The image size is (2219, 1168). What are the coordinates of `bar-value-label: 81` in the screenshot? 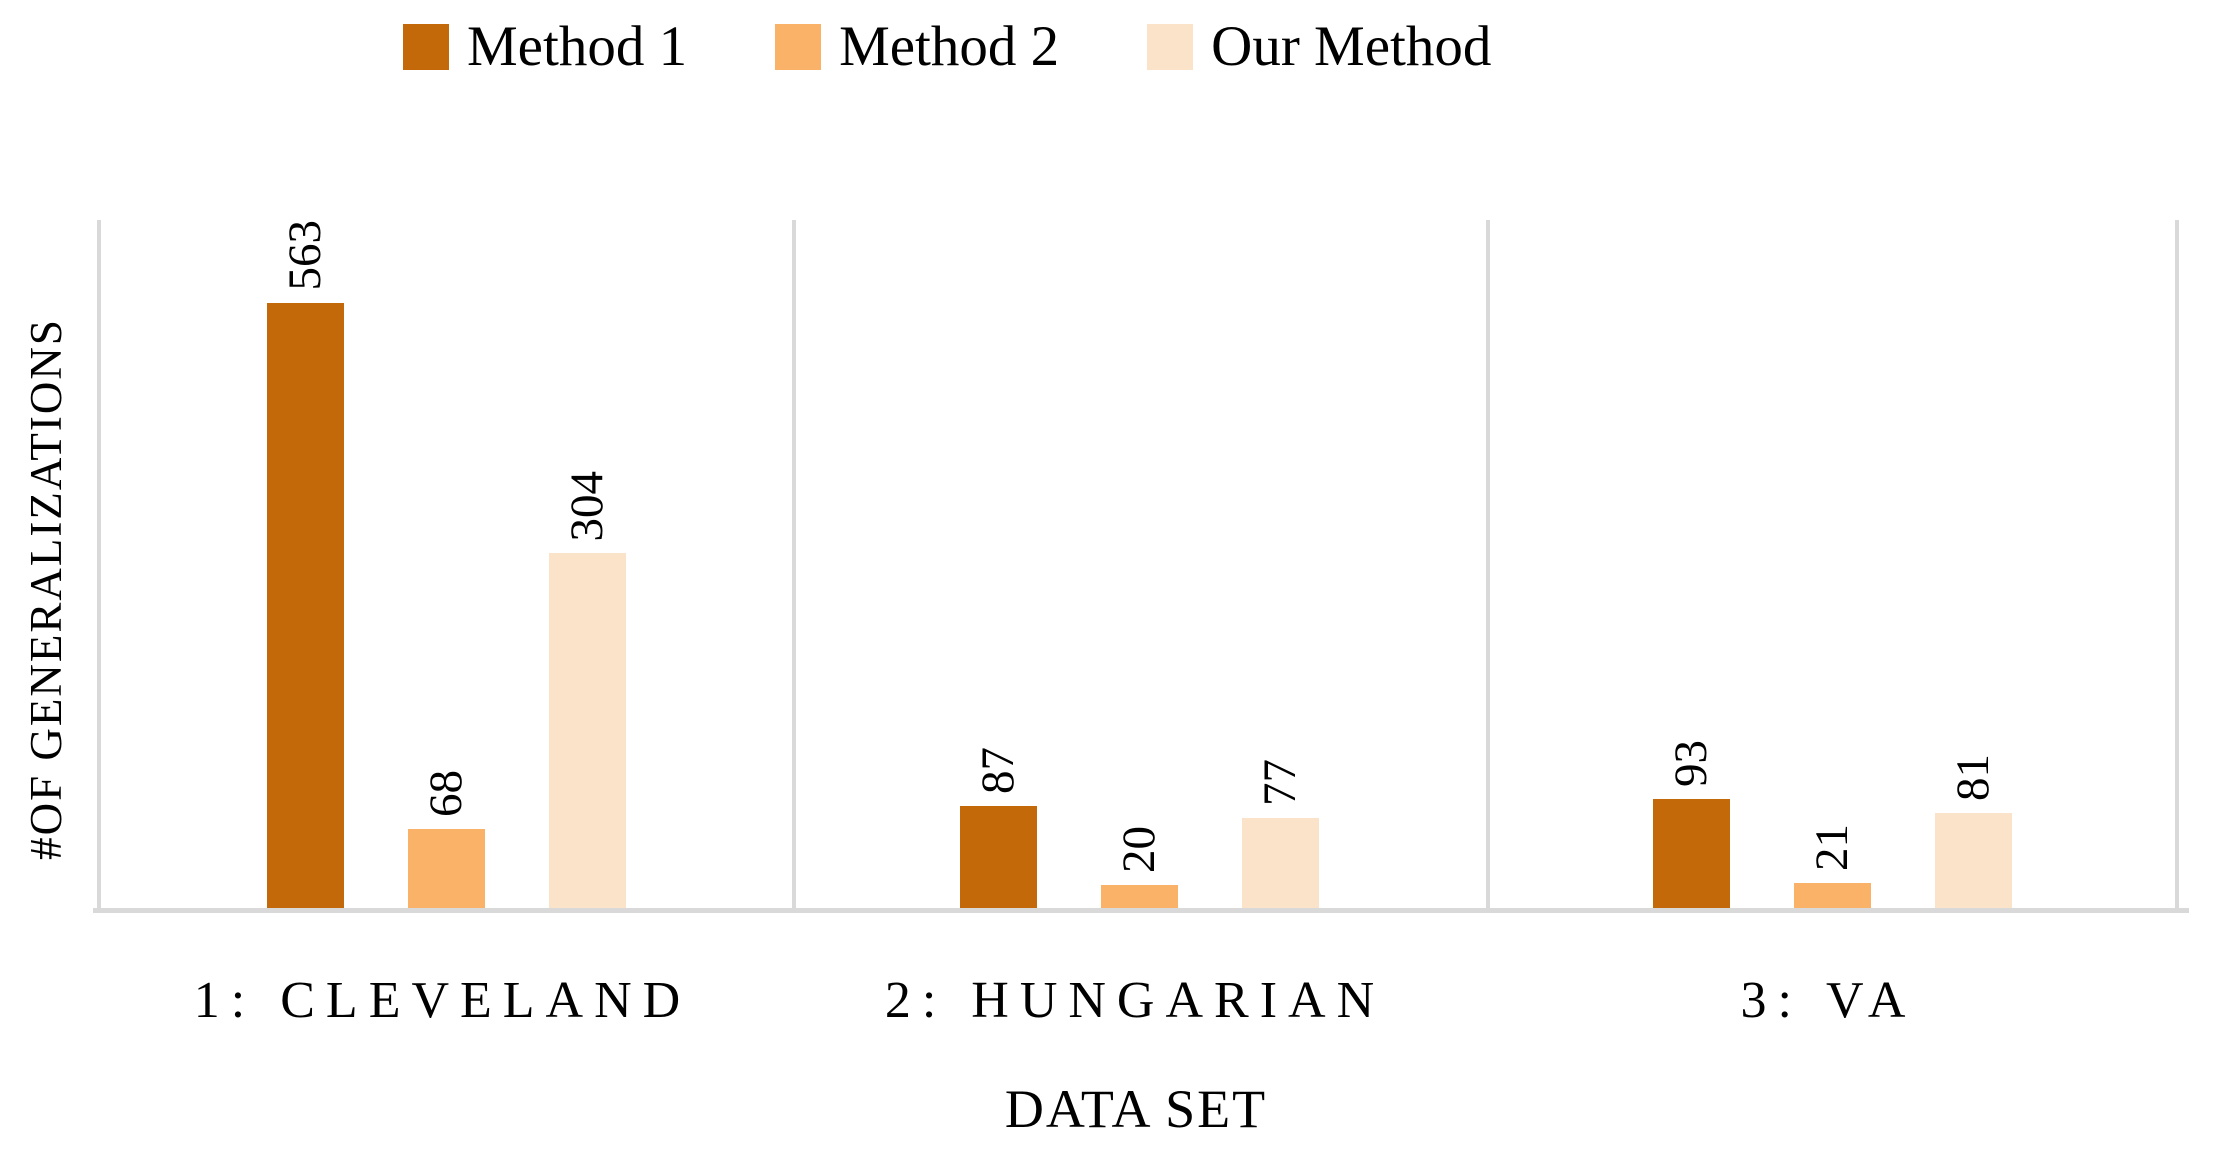 It's located at (1973, 777).